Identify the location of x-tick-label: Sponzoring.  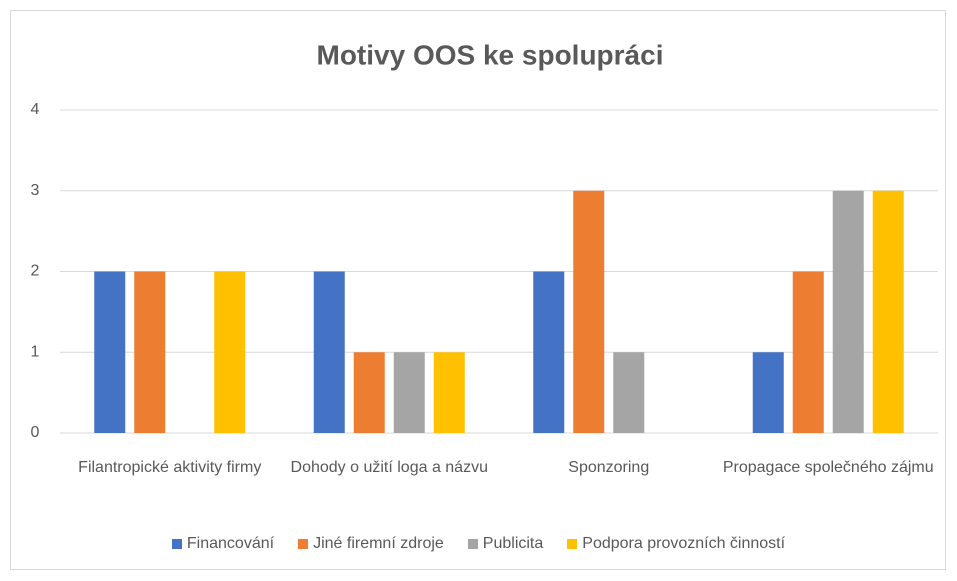
(609, 467).